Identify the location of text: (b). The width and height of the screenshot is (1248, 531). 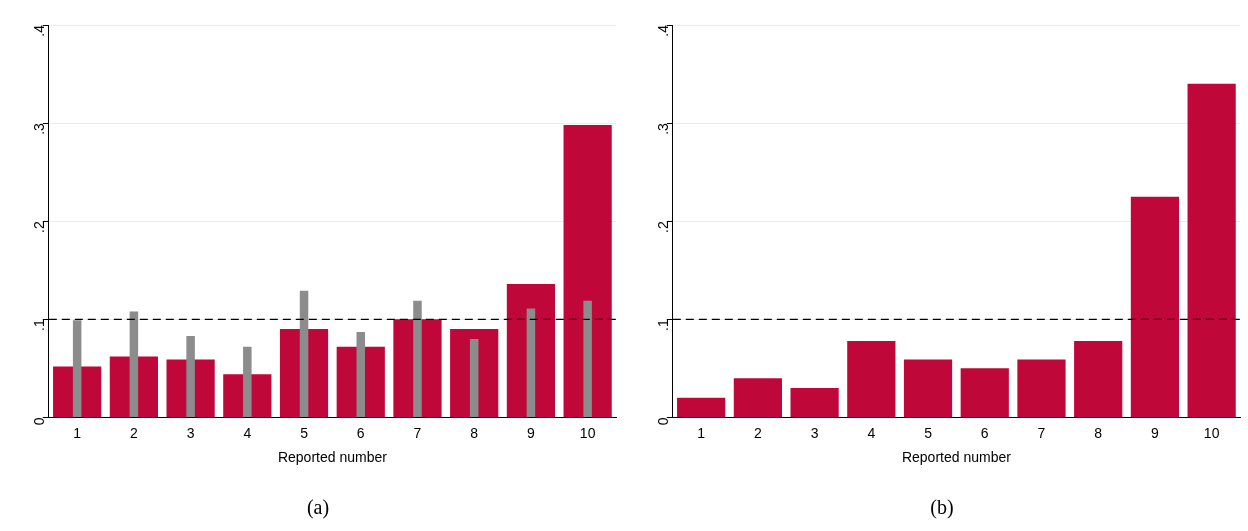
(942, 508).